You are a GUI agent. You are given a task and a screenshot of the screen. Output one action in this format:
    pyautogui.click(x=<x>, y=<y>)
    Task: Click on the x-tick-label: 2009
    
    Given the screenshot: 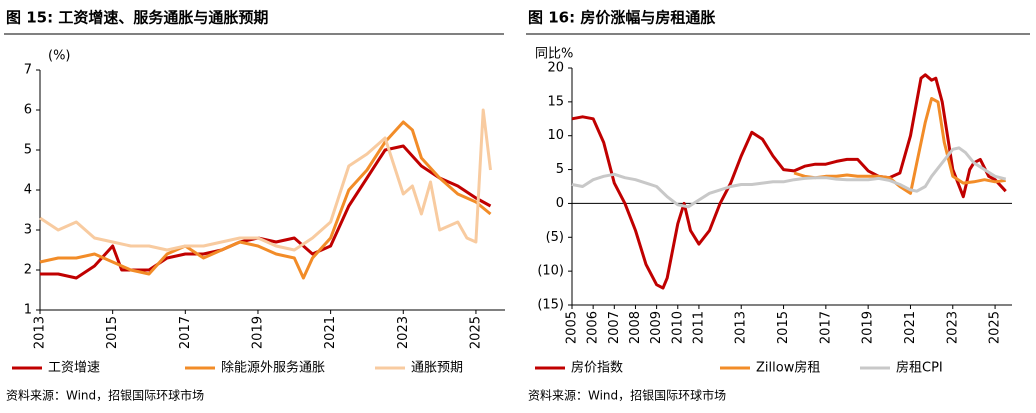 What is the action you would take?
    pyautogui.click(x=656, y=327)
    